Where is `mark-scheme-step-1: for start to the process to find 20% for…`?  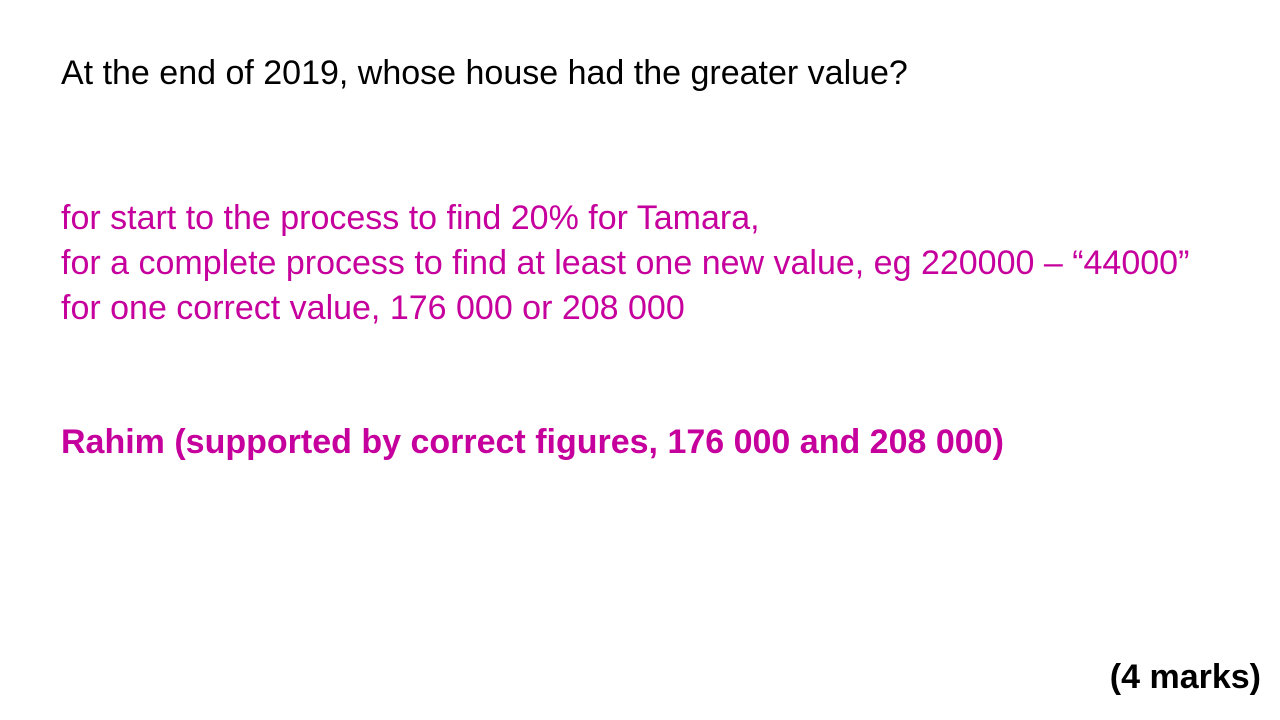 mark-scheme-step-1: for start to the process to find 20% for… is located at coordinates (410, 218).